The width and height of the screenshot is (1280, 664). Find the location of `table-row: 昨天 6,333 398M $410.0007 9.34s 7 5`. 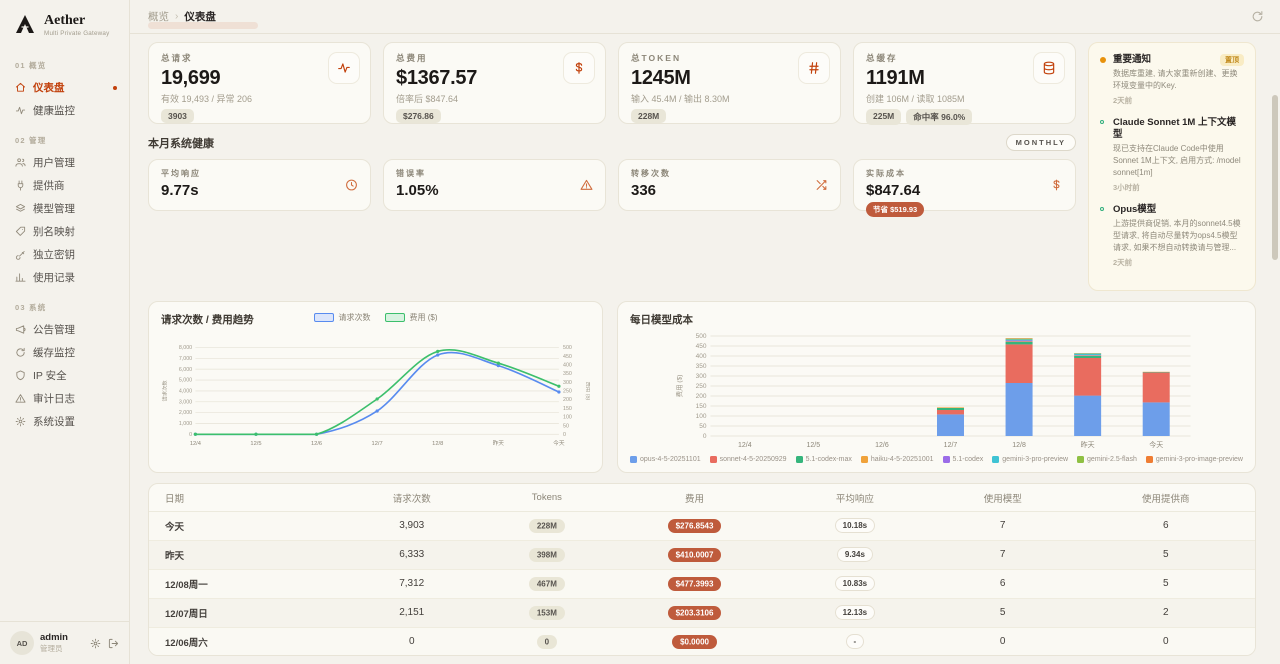

table-row: 昨天 6,333 398M $410.0007 9.34s 7 5 is located at coordinates (702, 555).